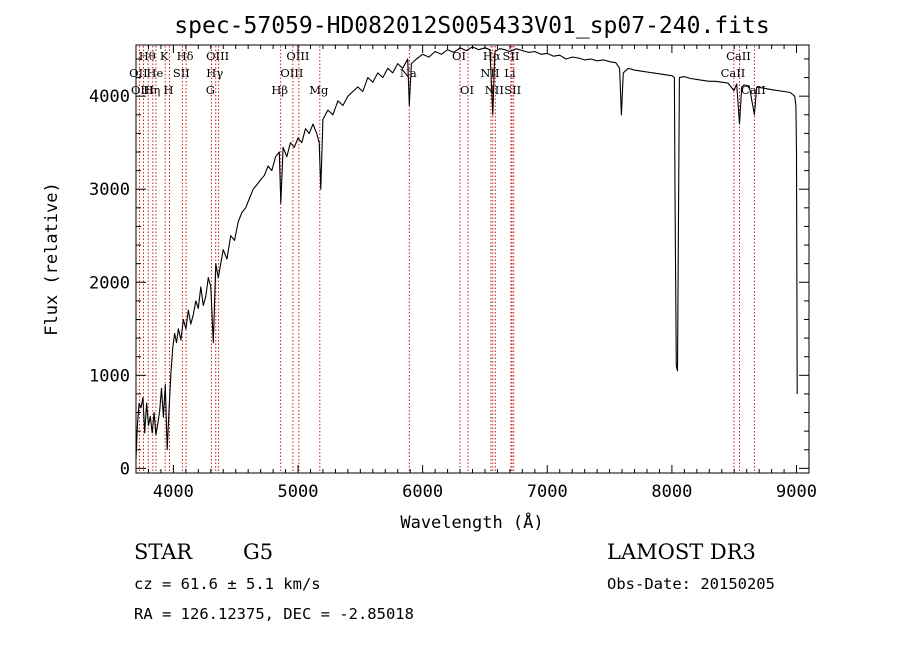 This screenshot has width=900, height=654. I want to click on y-tick-label-3: 3000, so click(109, 190).